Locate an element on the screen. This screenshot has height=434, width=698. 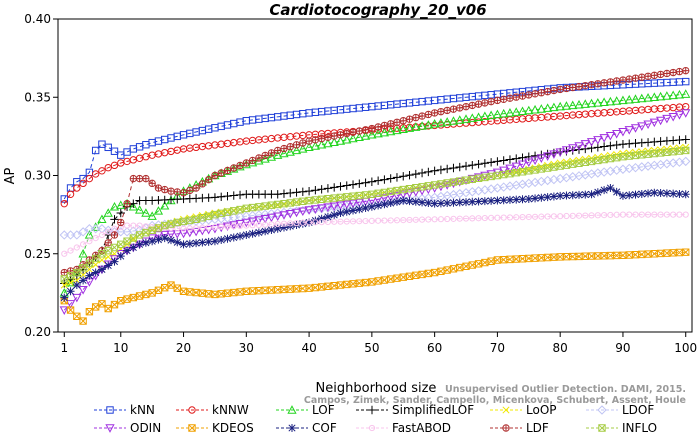
legend-label: INFLO is located at coordinates (639, 427).